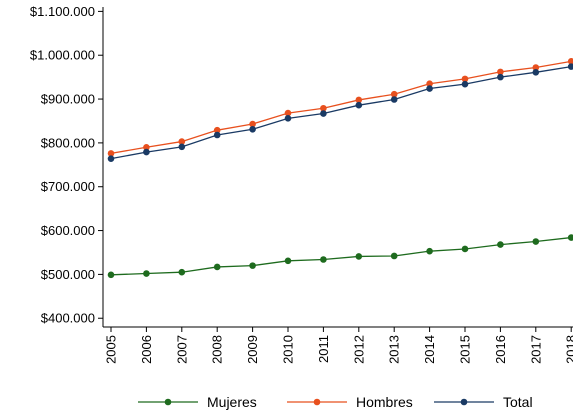  Describe the element at coordinates (68, 99) in the screenshot. I see `y-tick-label: $900.000` at that location.